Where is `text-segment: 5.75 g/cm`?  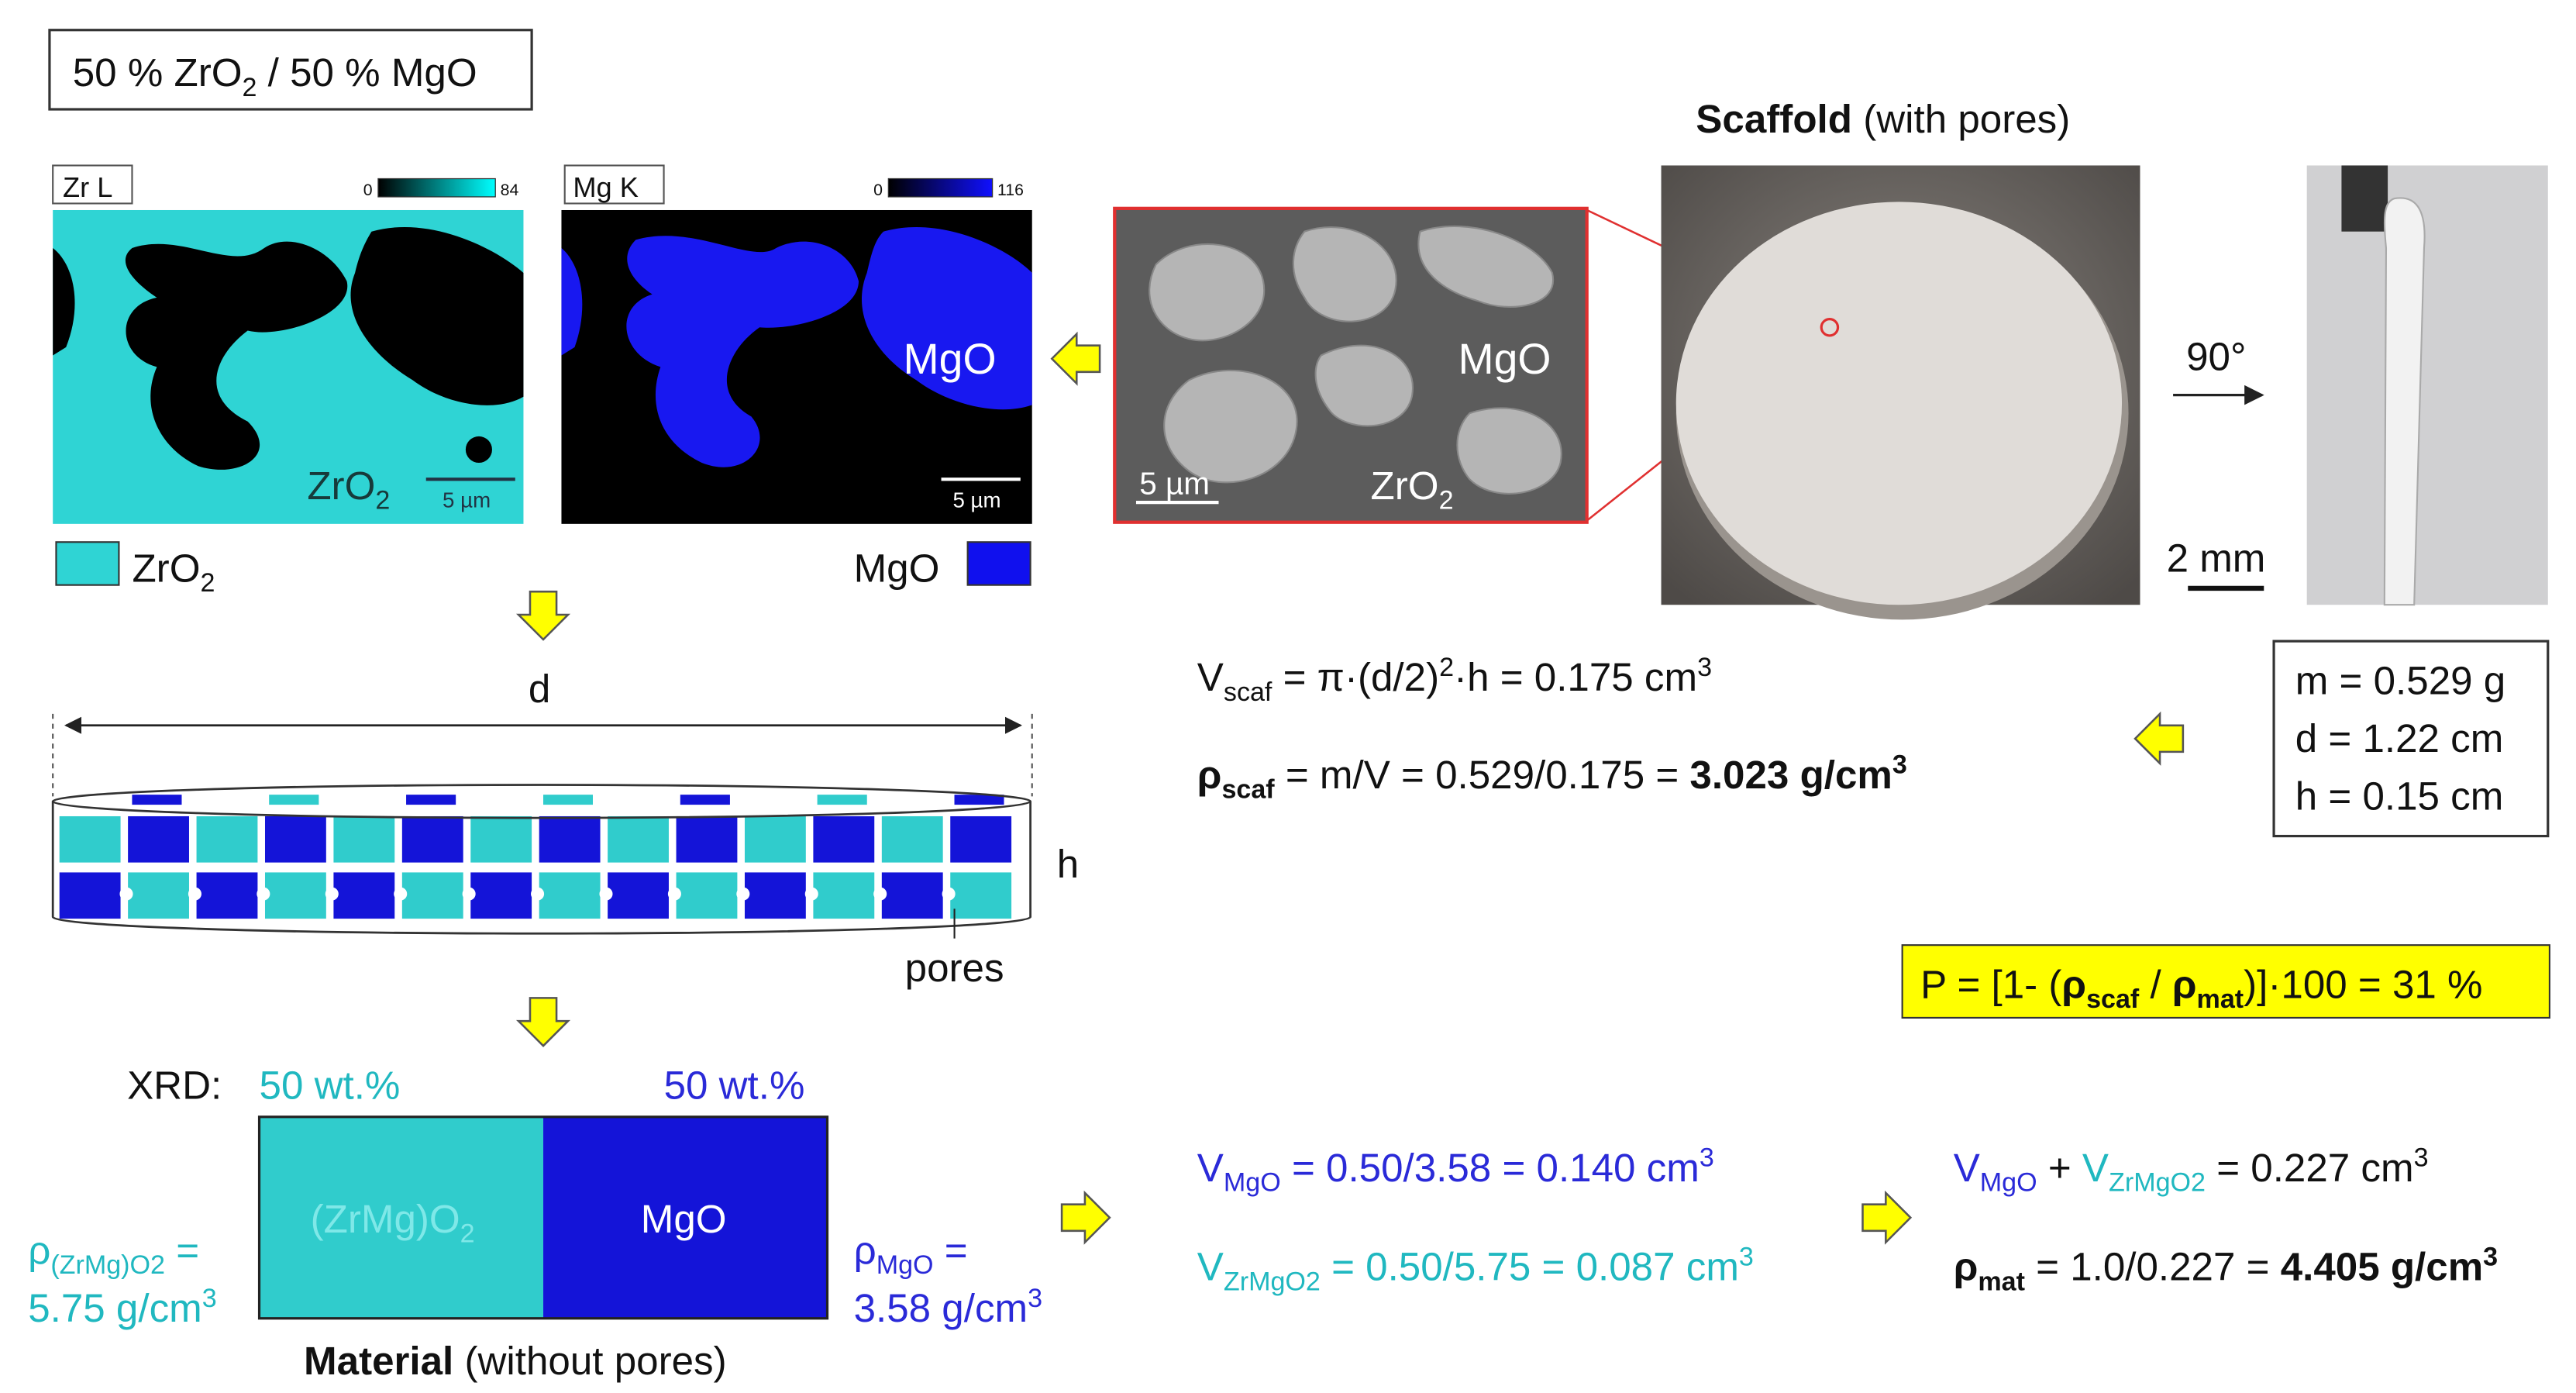 text-segment: 5.75 g/cm is located at coordinates (115, 1308).